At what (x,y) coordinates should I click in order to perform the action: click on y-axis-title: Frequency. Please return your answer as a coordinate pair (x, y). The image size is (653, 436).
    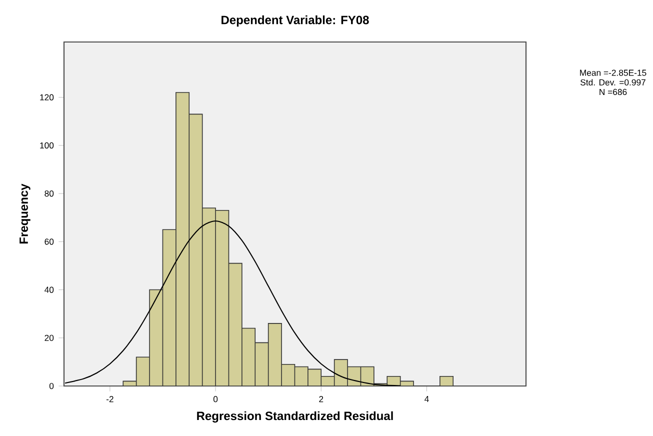
    Looking at the image, I should click on (25, 214).